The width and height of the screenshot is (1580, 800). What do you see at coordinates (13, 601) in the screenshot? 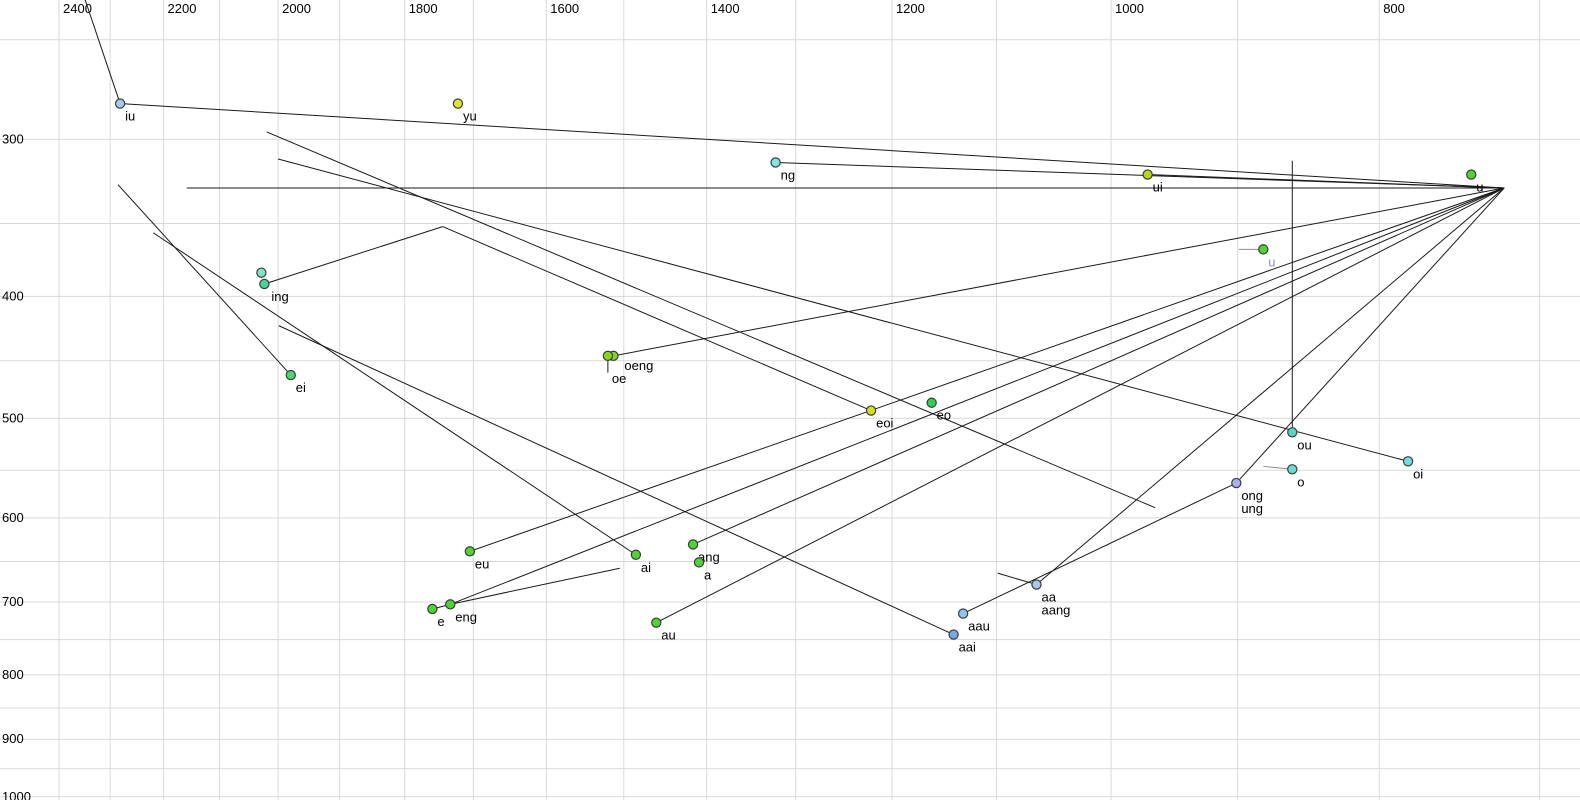
I see `y-axis-tick-label-700: 700` at bounding box center [13, 601].